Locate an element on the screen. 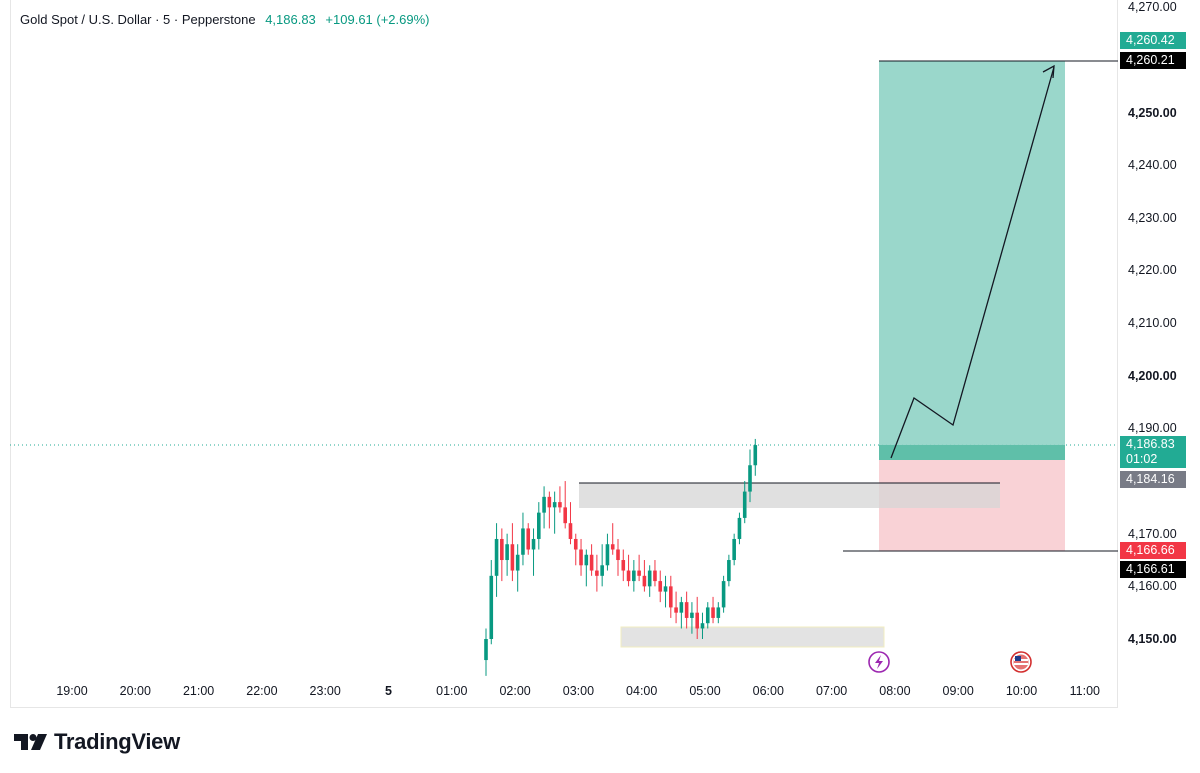 The width and height of the screenshot is (1200, 773). price-axis-label: 4,210.00 is located at coordinates (1152, 323).